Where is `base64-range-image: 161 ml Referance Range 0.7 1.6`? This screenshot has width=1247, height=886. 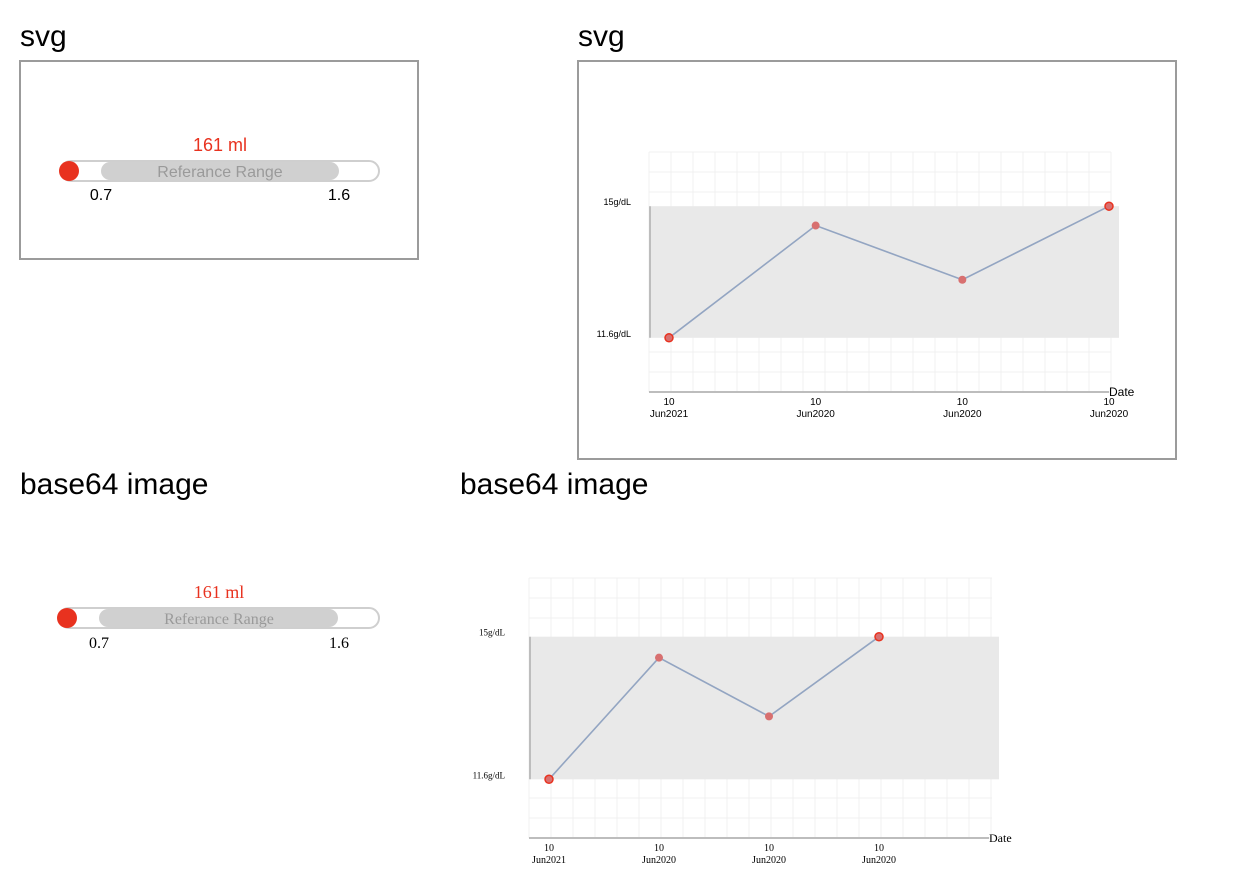
base64-range-image: 161 ml Referance Range 0.7 1.6 is located at coordinates (220, 615).